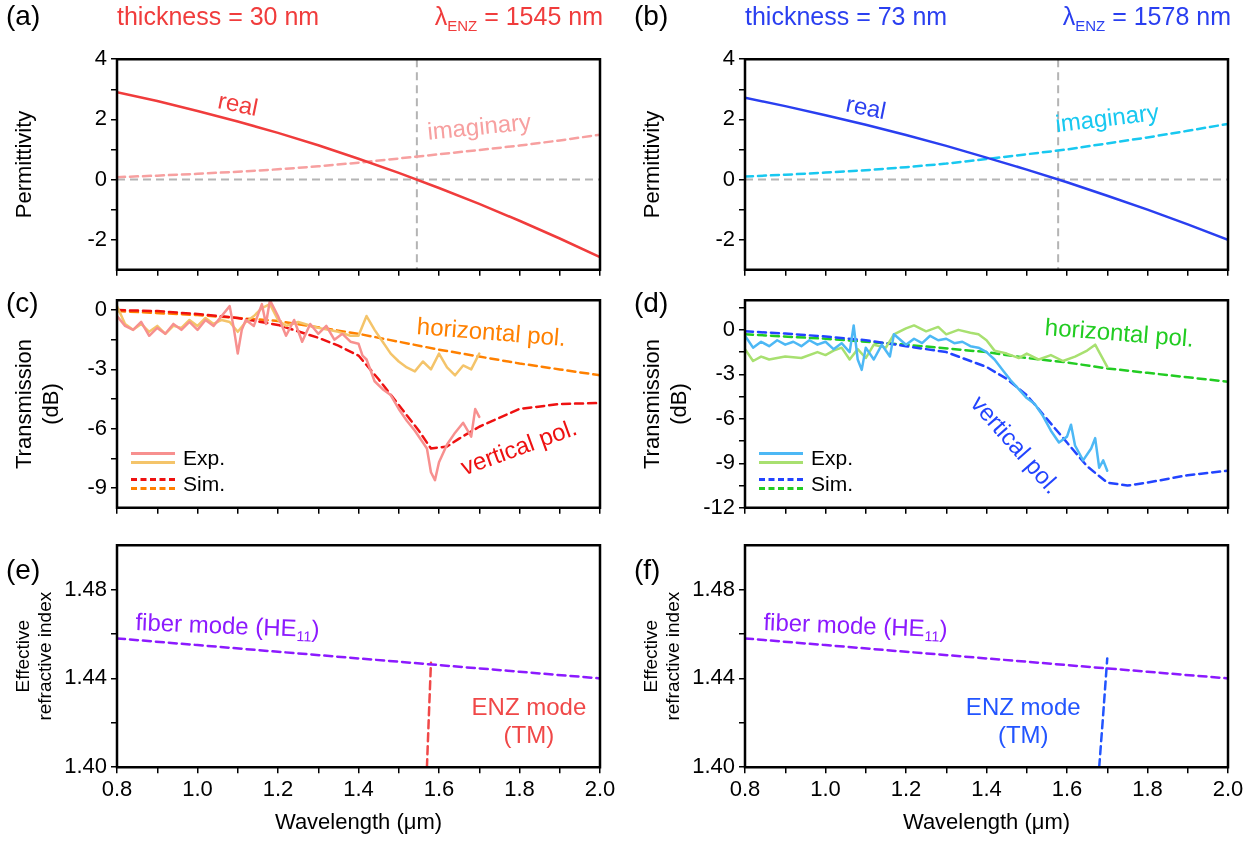 This screenshot has width=1257, height=842. I want to click on chart-subtitle: λ$_{ENZ}$ = 1545 nm, so click(518, 18).